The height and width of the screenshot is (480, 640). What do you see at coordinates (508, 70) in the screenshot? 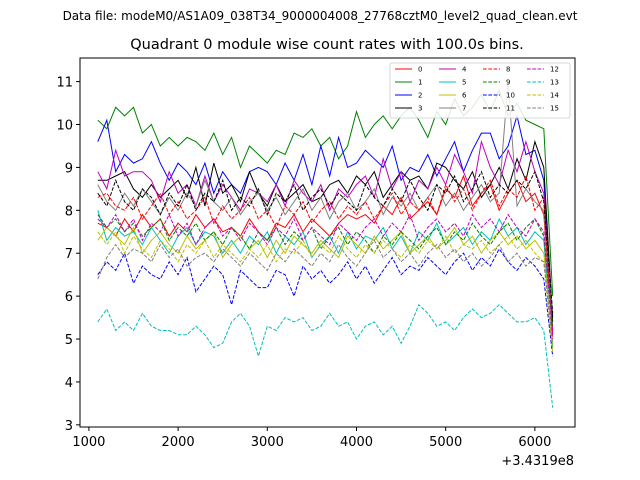
I see `legend-label-8: 8` at bounding box center [508, 70].